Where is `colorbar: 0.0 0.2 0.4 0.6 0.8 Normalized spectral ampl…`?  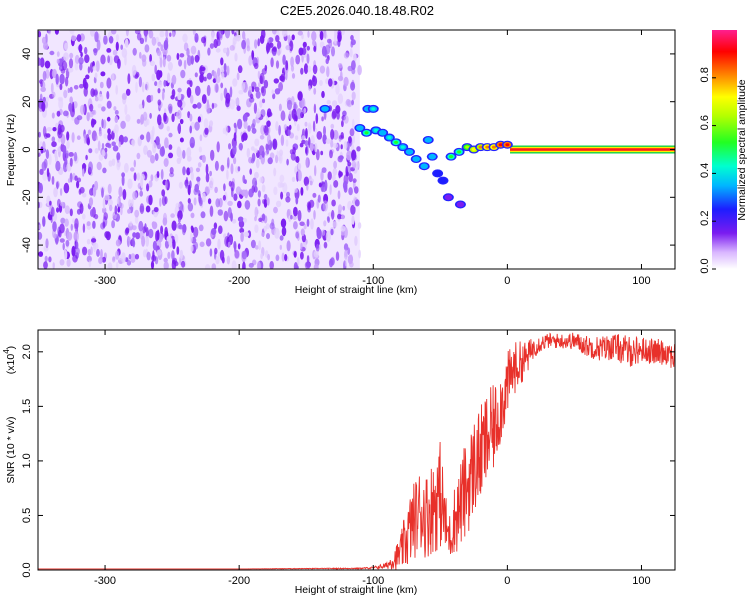 colorbar: 0.0 0.2 0.4 0.6 0.8 Normalized spectral ampl… is located at coordinates (723, 152).